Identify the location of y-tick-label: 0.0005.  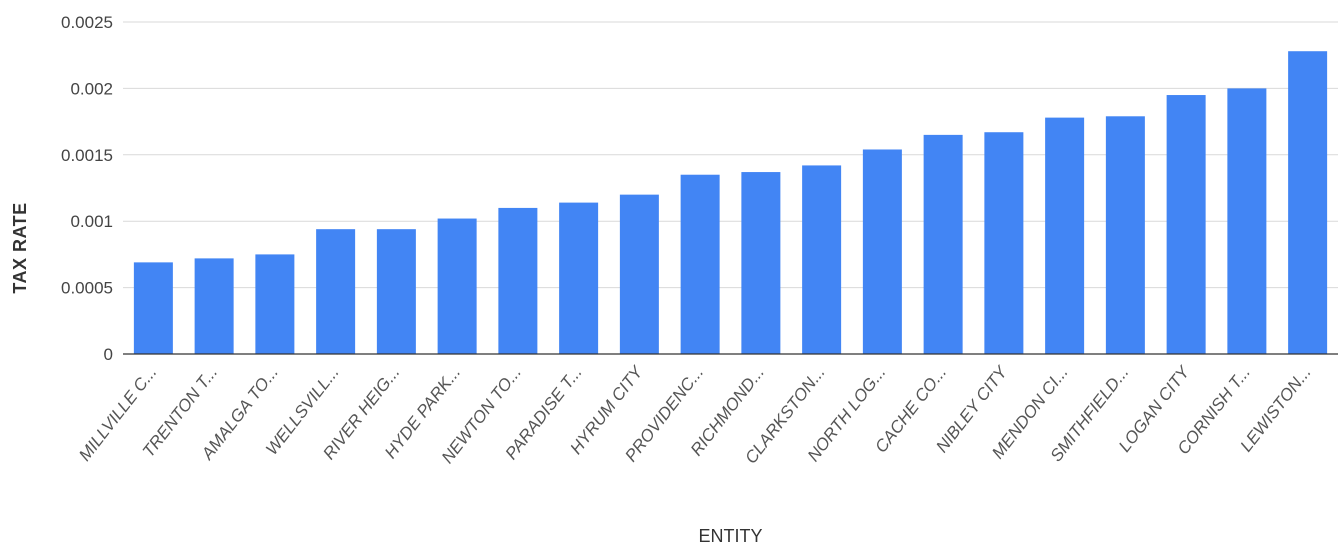
(87, 288).